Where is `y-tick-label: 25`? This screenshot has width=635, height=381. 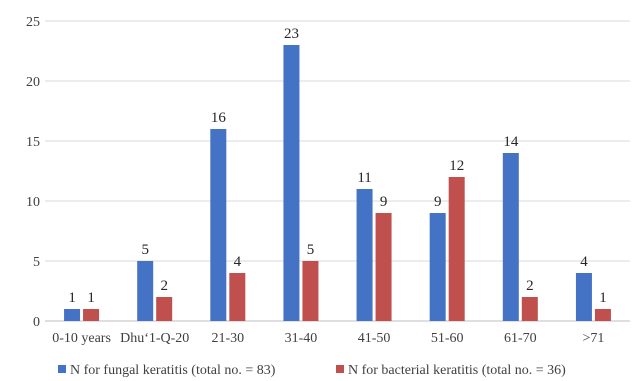
y-tick-label: 25 is located at coordinates (33, 22).